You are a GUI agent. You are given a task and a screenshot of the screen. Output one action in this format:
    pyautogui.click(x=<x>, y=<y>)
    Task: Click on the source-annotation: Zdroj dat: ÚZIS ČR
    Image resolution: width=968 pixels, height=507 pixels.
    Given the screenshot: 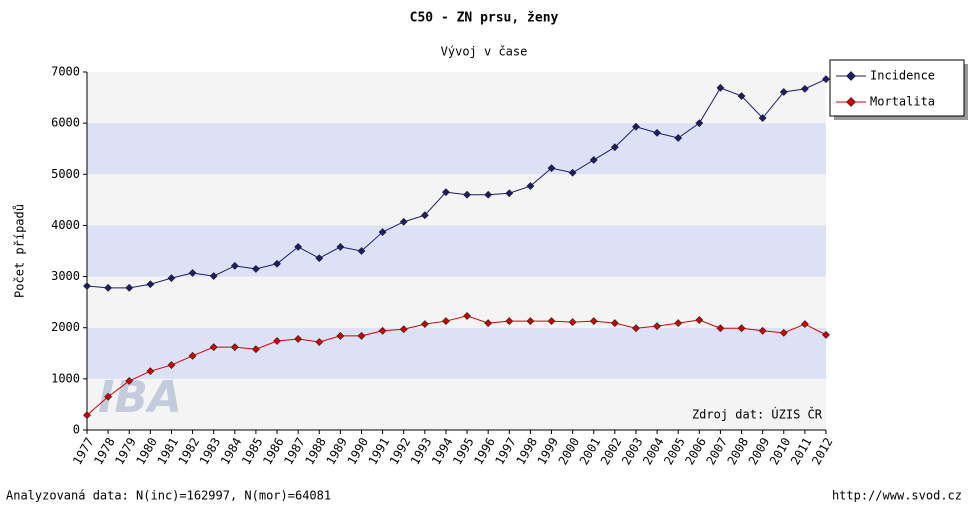 What is the action you would take?
    pyautogui.click(x=757, y=414)
    